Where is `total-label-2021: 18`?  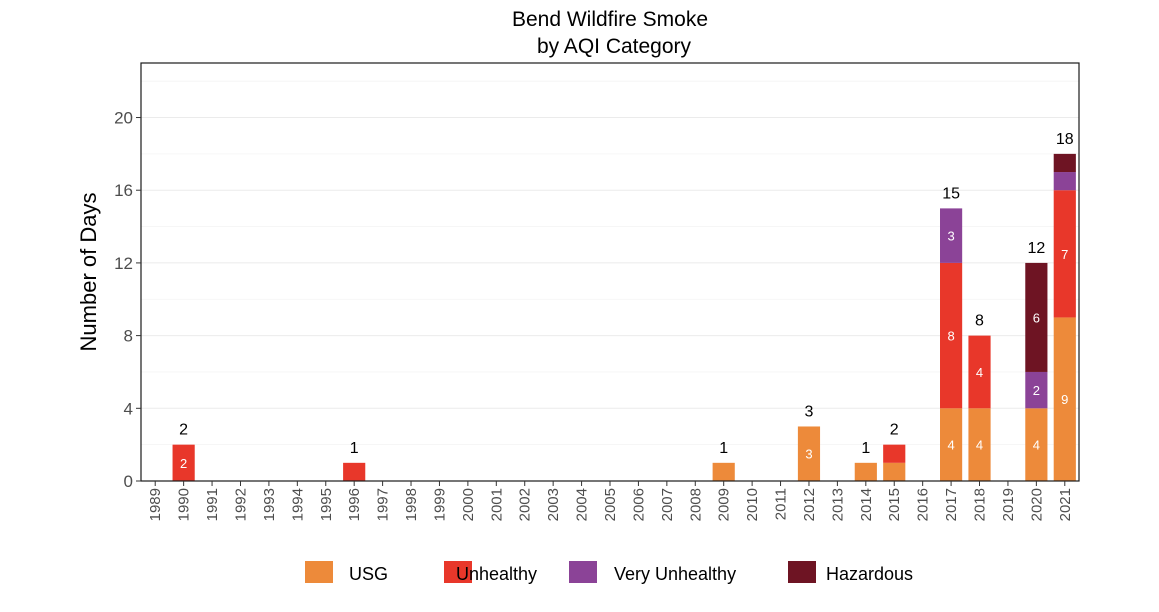 total-label-2021: 18 is located at coordinates (1065, 139).